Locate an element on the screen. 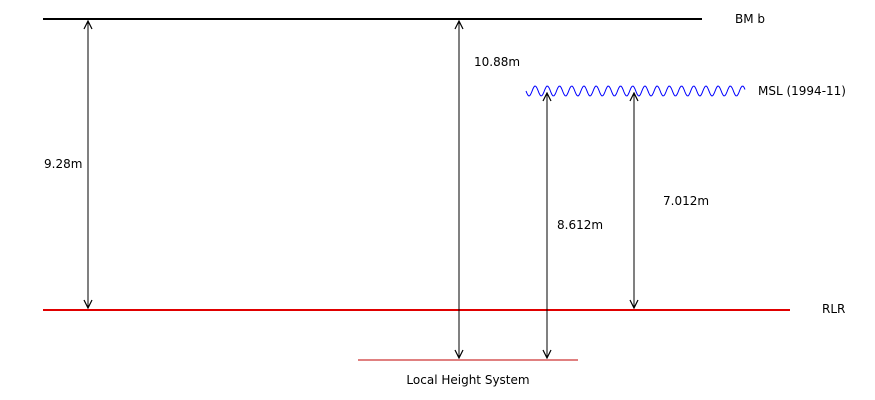  msl-level-wave is located at coordinates (635, 91).